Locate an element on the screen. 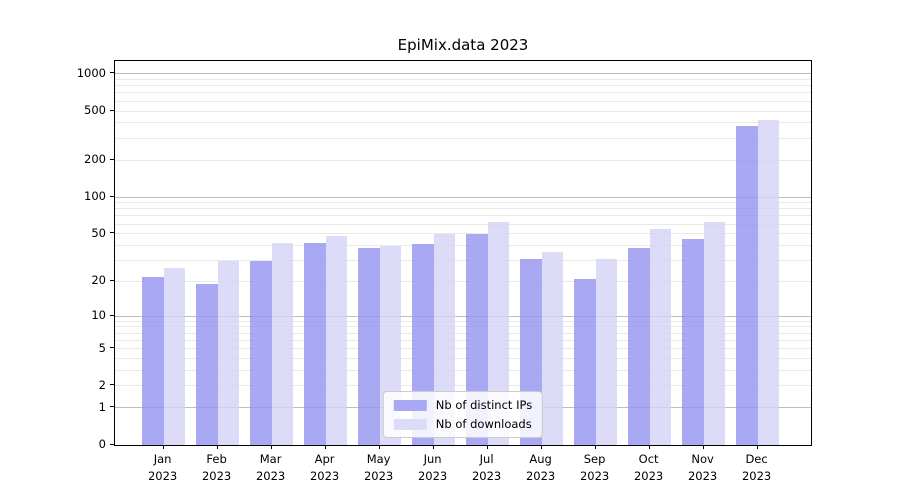 This screenshot has height=500, width=900. legend-swatch-nb-of-distinct-ips is located at coordinates (410, 405).